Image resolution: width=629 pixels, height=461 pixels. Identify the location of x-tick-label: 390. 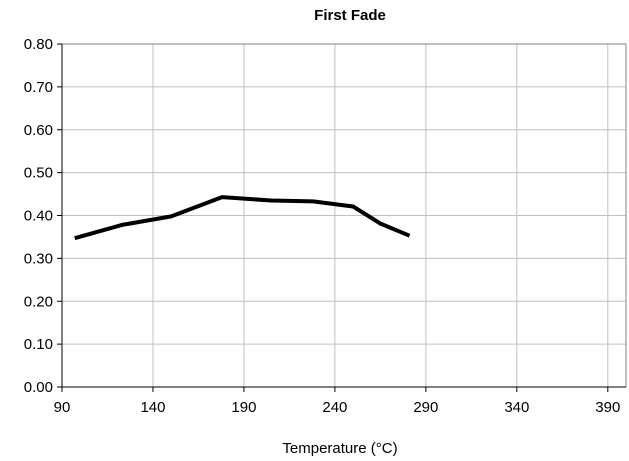
(607, 407).